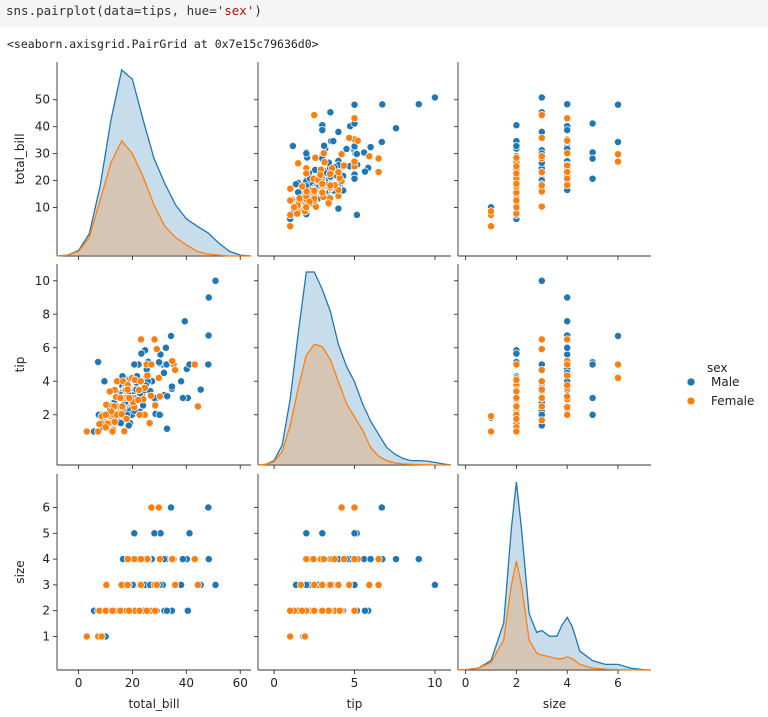 Image resolution: width=768 pixels, height=717 pixels. Describe the element at coordinates (46, 381) in the screenshot. I see `y-tick-label: 4` at that location.